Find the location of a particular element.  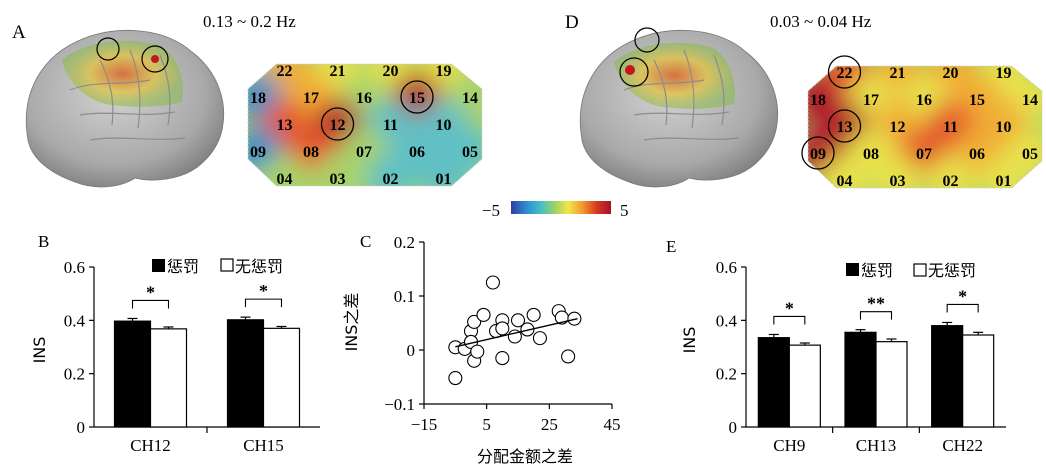

bar-punish-ch12 is located at coordinates (132, 374).